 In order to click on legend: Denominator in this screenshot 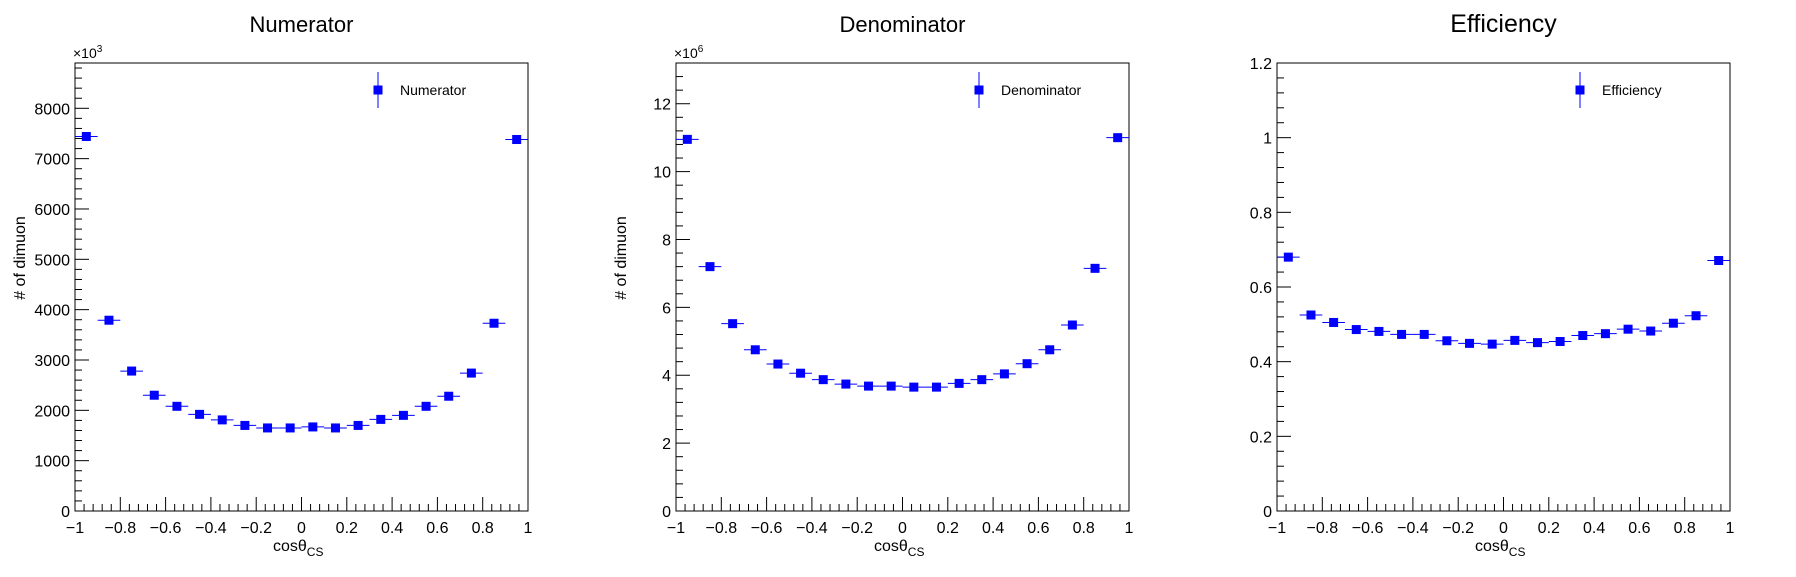, I will do `click(1027, 90)`.